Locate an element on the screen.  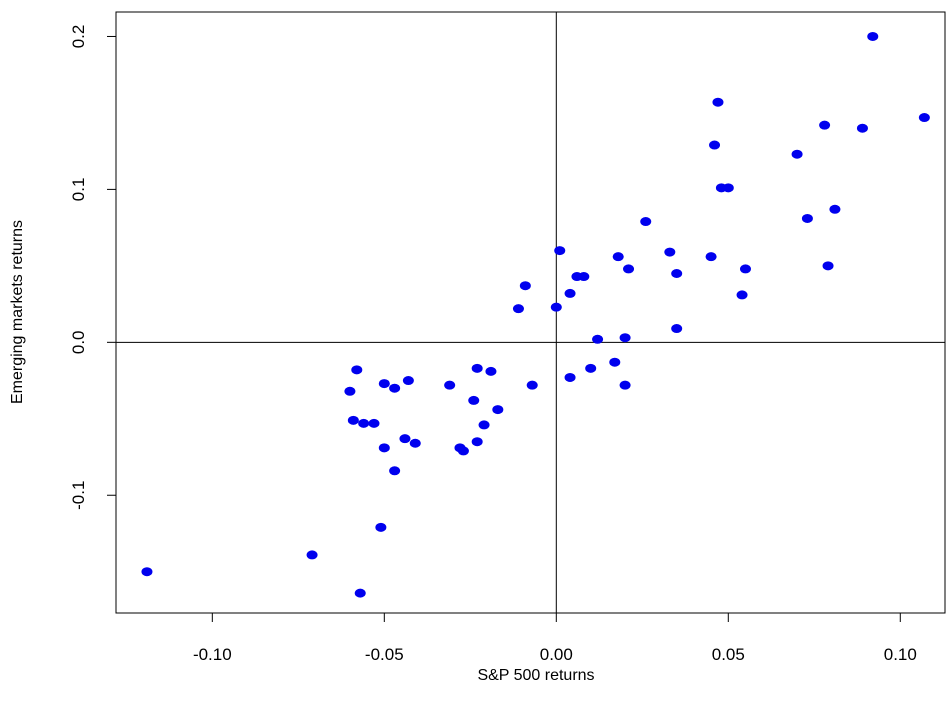
y-tick-label: 0.0 is located at coordinates (78, 343).